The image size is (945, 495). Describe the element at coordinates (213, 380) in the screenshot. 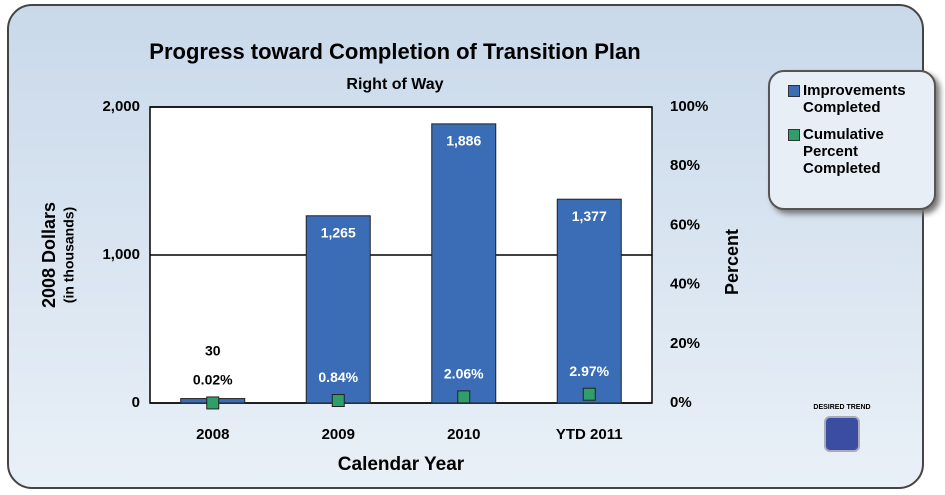

I see `percent-value-label: 0.02%` at that location.